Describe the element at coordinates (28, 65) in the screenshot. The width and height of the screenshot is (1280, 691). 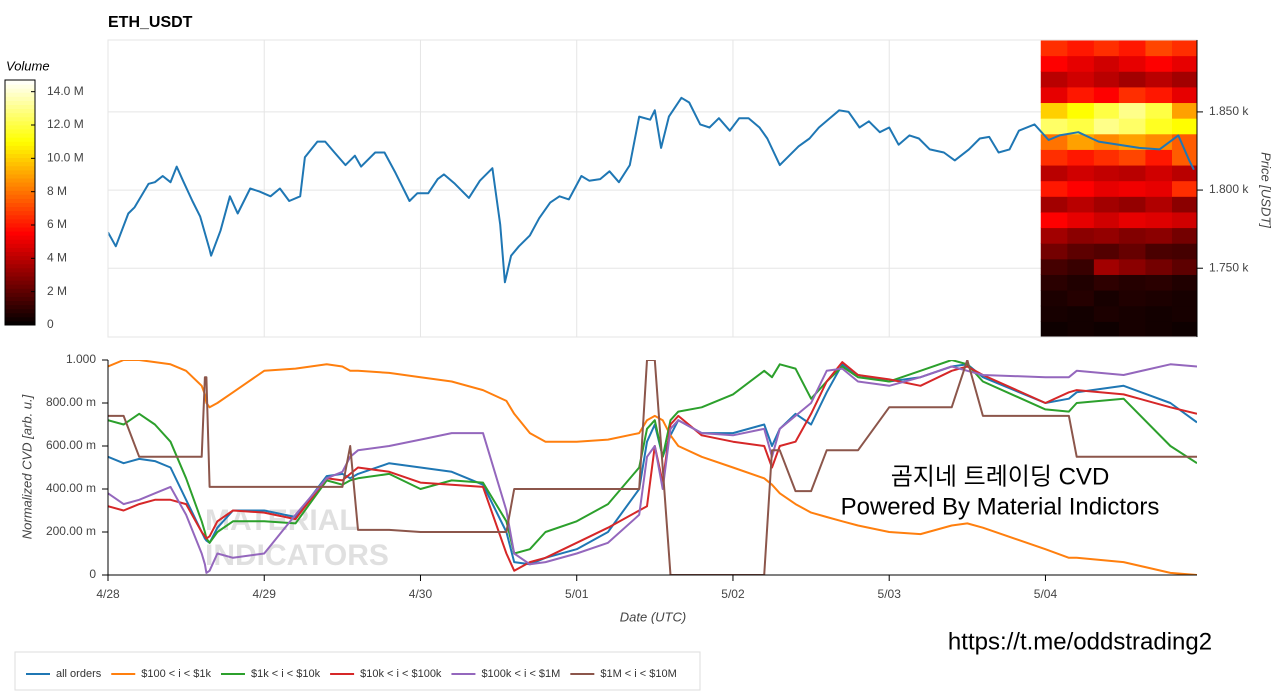
I see `colorbar-title: Volume` at that location.